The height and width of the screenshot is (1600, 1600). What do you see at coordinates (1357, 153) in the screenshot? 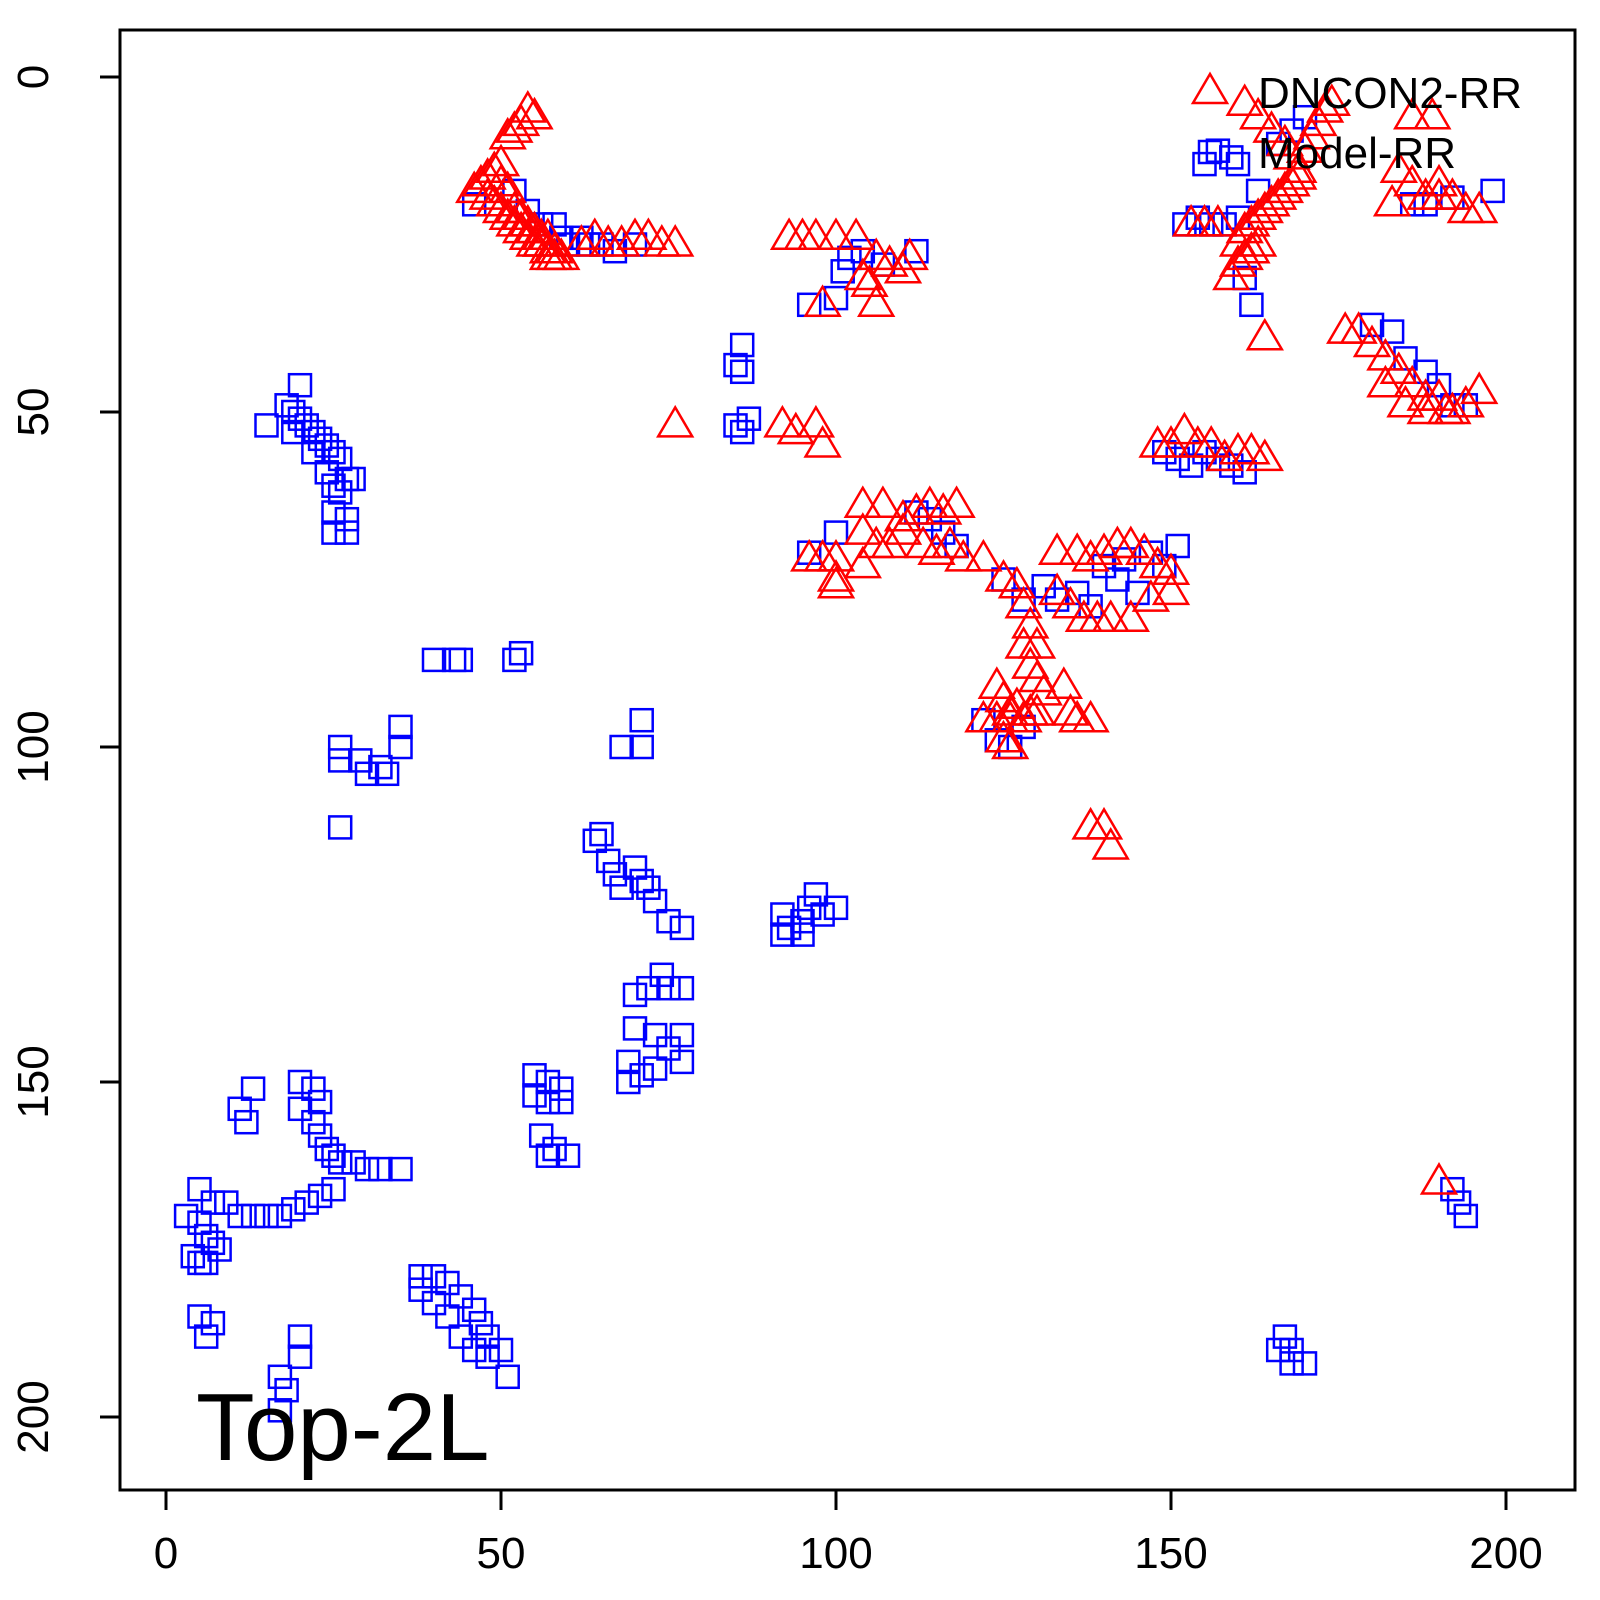
I see `legend-label: Model-RR` at bounding box center [1357, 153].